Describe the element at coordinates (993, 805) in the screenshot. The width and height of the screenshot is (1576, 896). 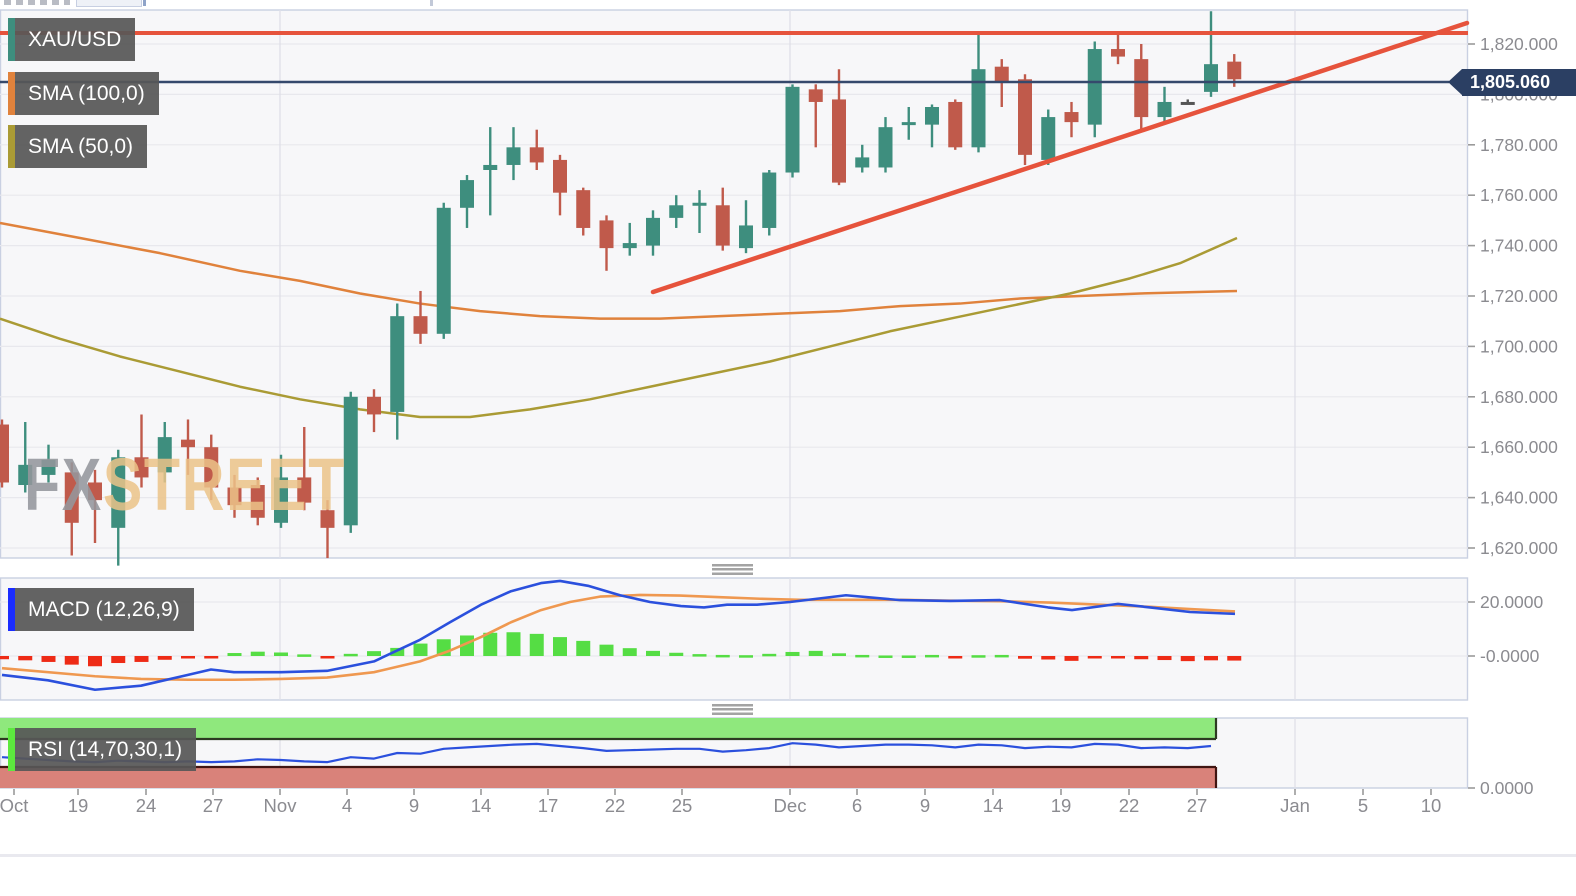
I see `date-axis-label: 14` at that location.